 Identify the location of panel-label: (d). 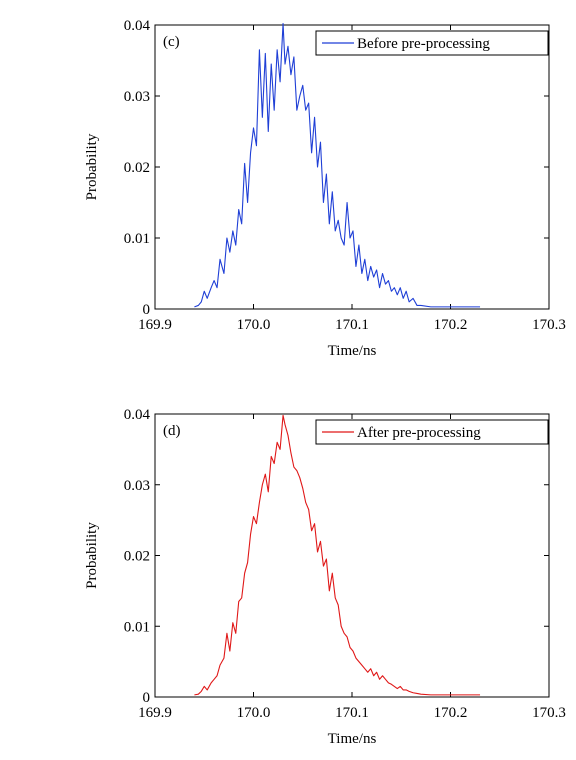
(172, 431).